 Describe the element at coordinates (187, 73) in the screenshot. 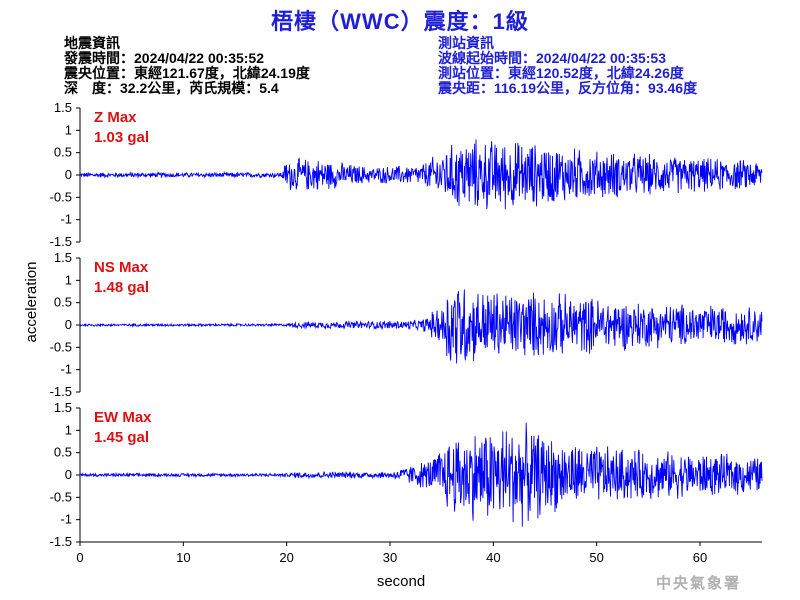

I see `epicenter: 震央位置：東經121.67度，北緯24.19度` at that location.